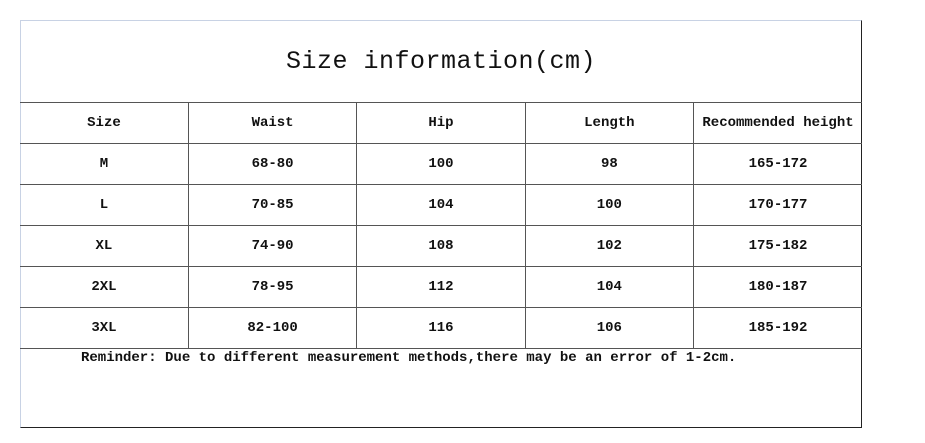  I want to click on cell-hip: 108, so click(441, 246).